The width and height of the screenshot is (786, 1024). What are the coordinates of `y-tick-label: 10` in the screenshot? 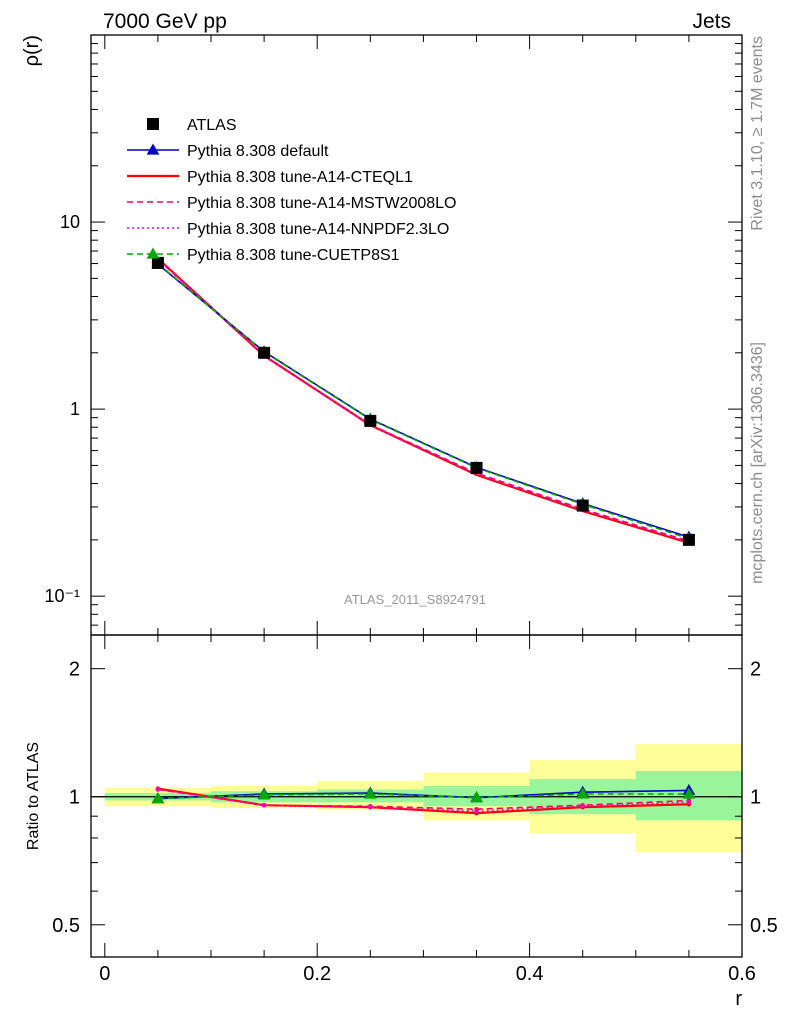 It's located at (70, 222).